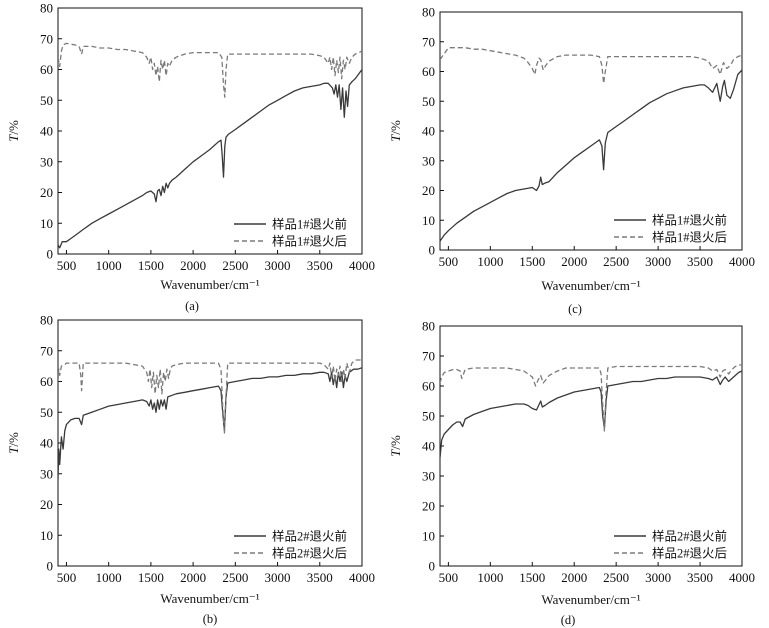 Image resolution: width=769 pixels, height=628 pixels. What do you see at coordinates (192, 306) in the screenshot?
I see `panel-caption: (a)` at bounding box center [192, 306].